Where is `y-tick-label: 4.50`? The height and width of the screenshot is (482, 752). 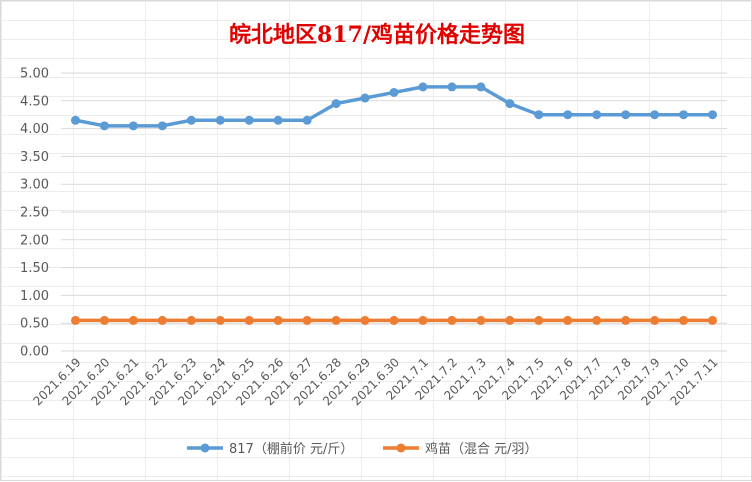
y-tick-label: 4.50 is located at coordinates (34, 101).